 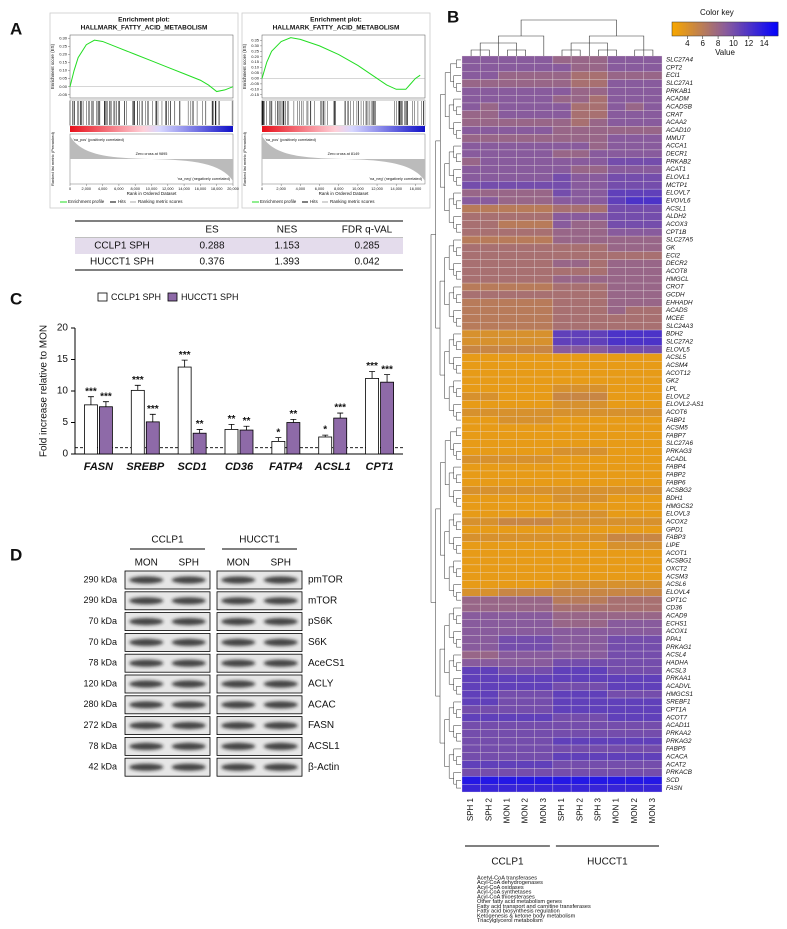 What do you see at coordinates (100, 725) in the screenshot?
I see `mw-label: 272 kDa` at bounding box center [100, 725].